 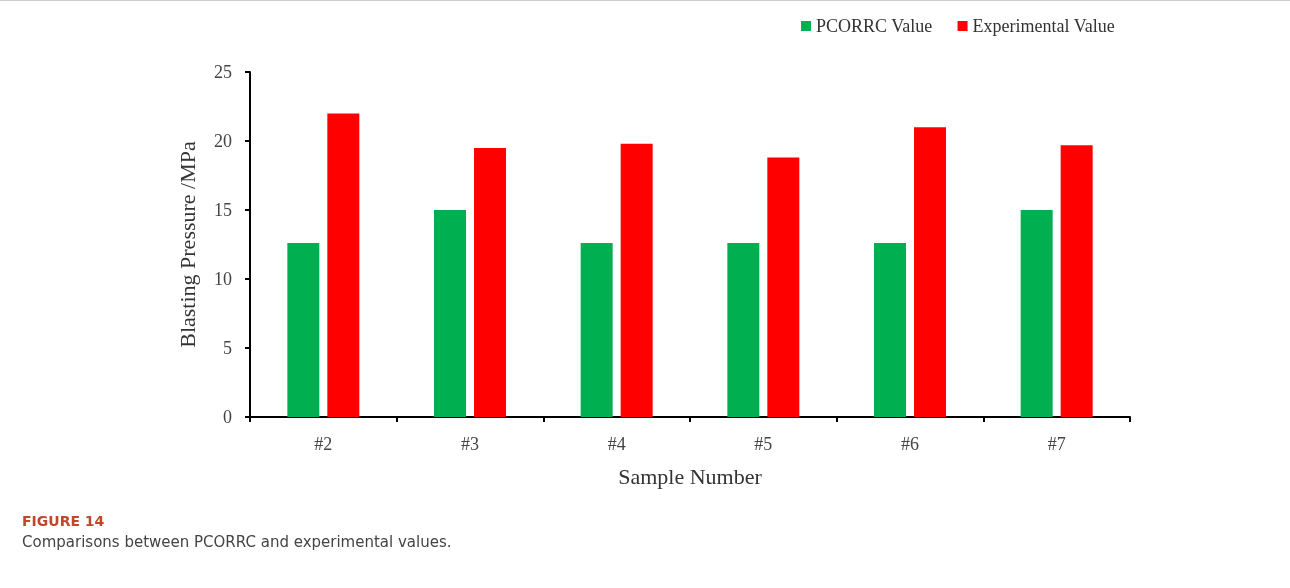 I want to click on y-tick-label: 25, so click(x=223, y=72).